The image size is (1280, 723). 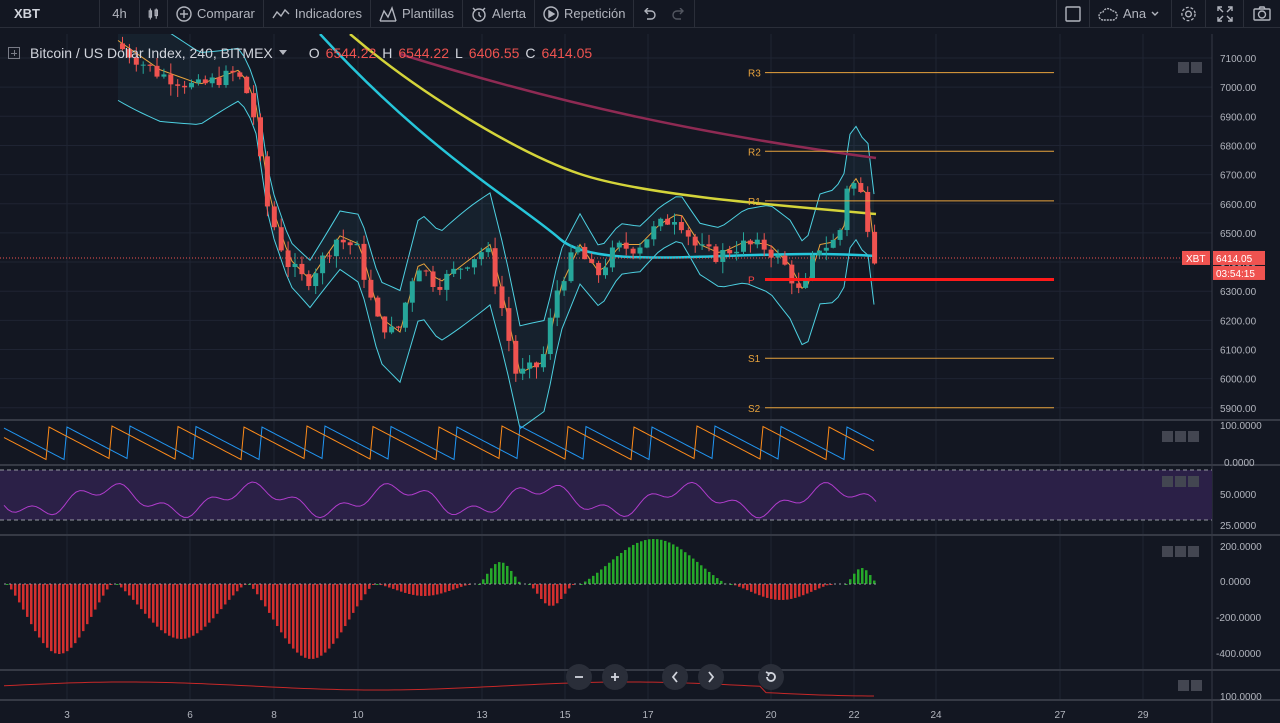 What do you see at coordinates (184, 13) in the screenshot?
I see `plus-circle-icon` at bounding box center [184, 13].